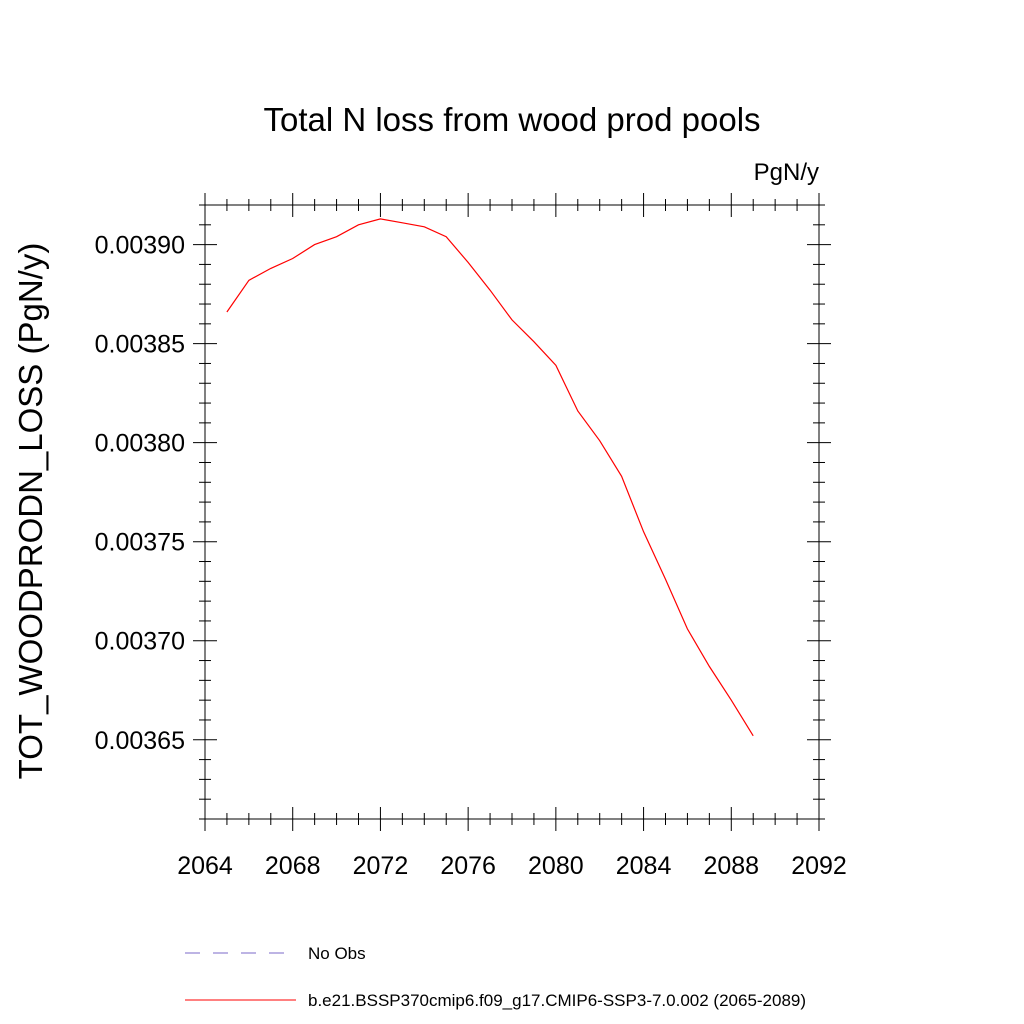 The image size is (1024, 1024). Describe the element at coordinates (511, 119) in the screenshot. I see `chart-title: Total N loss from wood prod pools` at that location.